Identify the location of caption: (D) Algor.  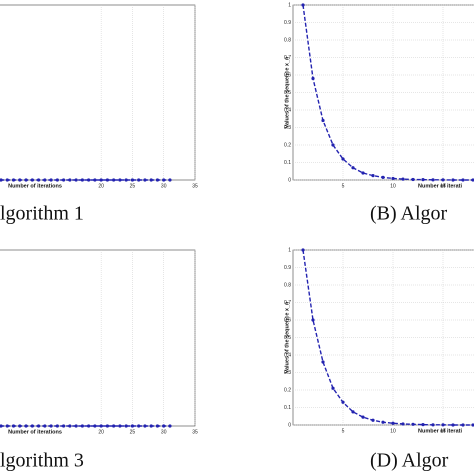
(409, 461).